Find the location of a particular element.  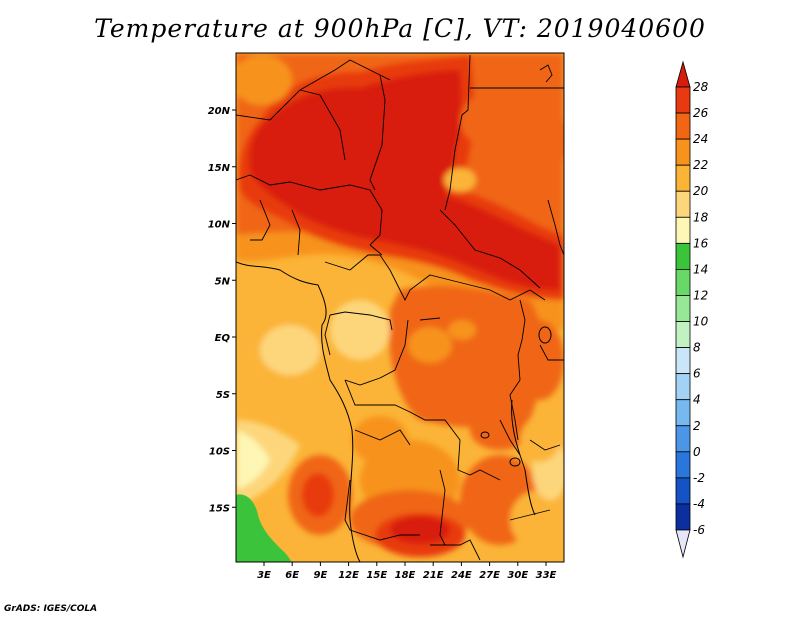

lon-tick-label: 12E is located at coordinates (348, 575).